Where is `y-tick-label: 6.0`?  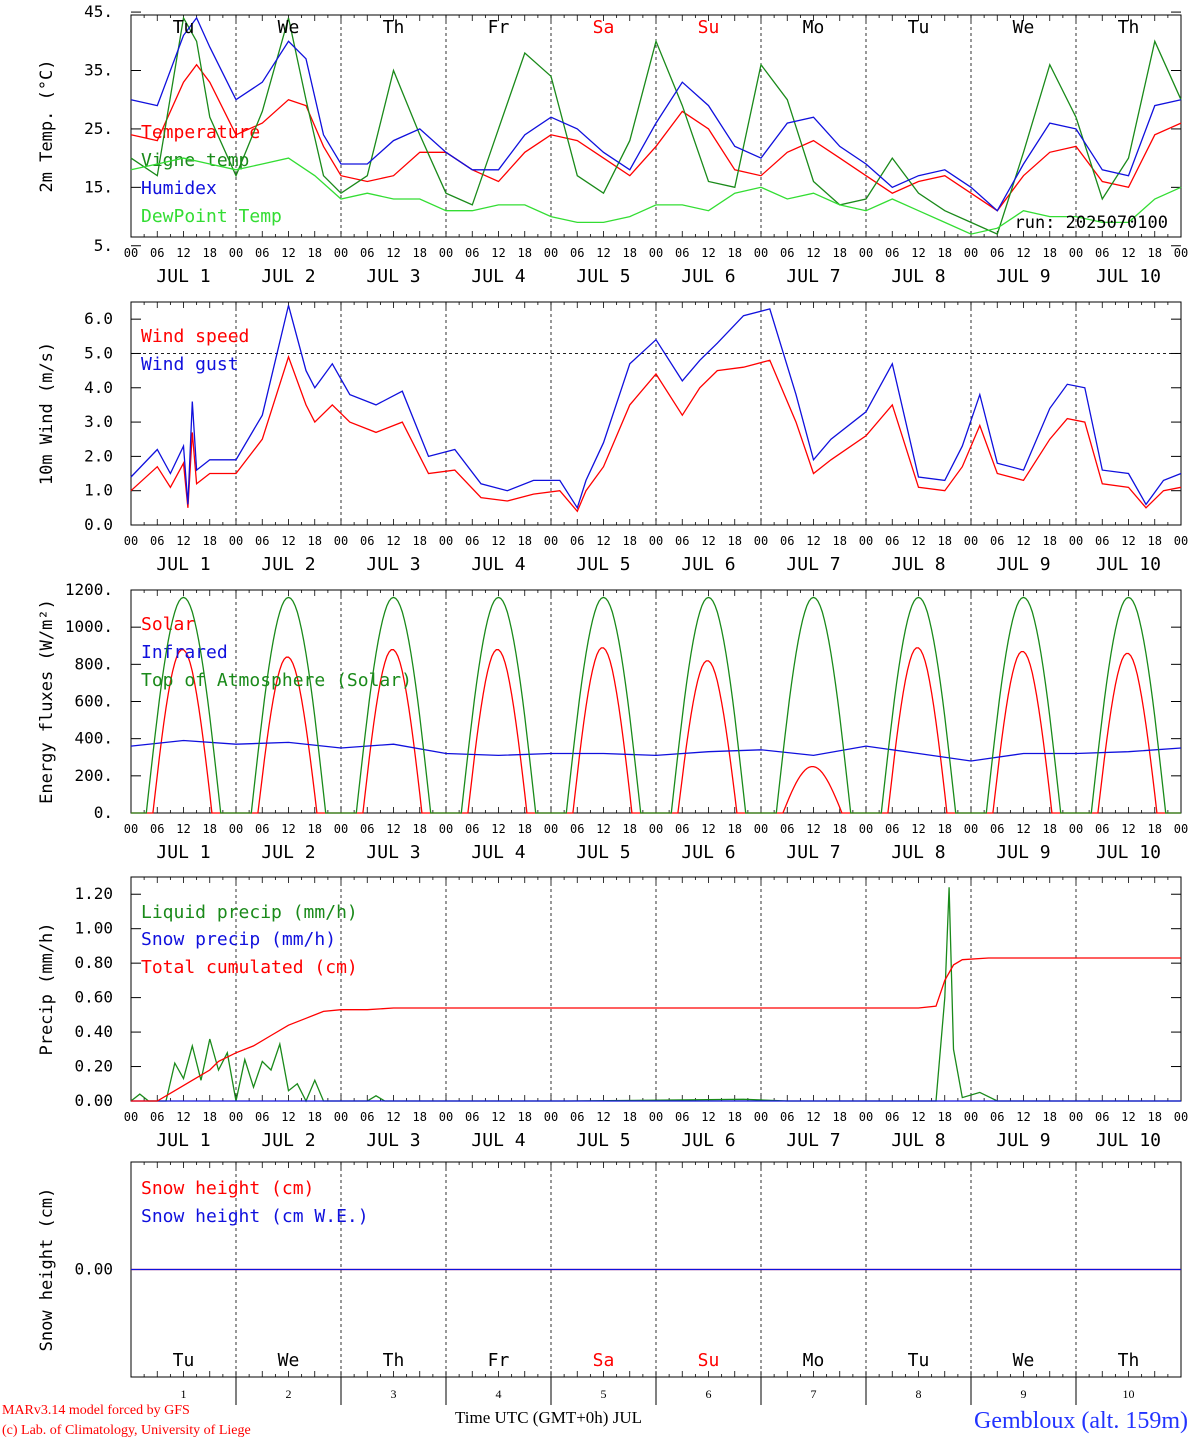 y-tick-label: 6.0 is located at coordinates (98, 318).